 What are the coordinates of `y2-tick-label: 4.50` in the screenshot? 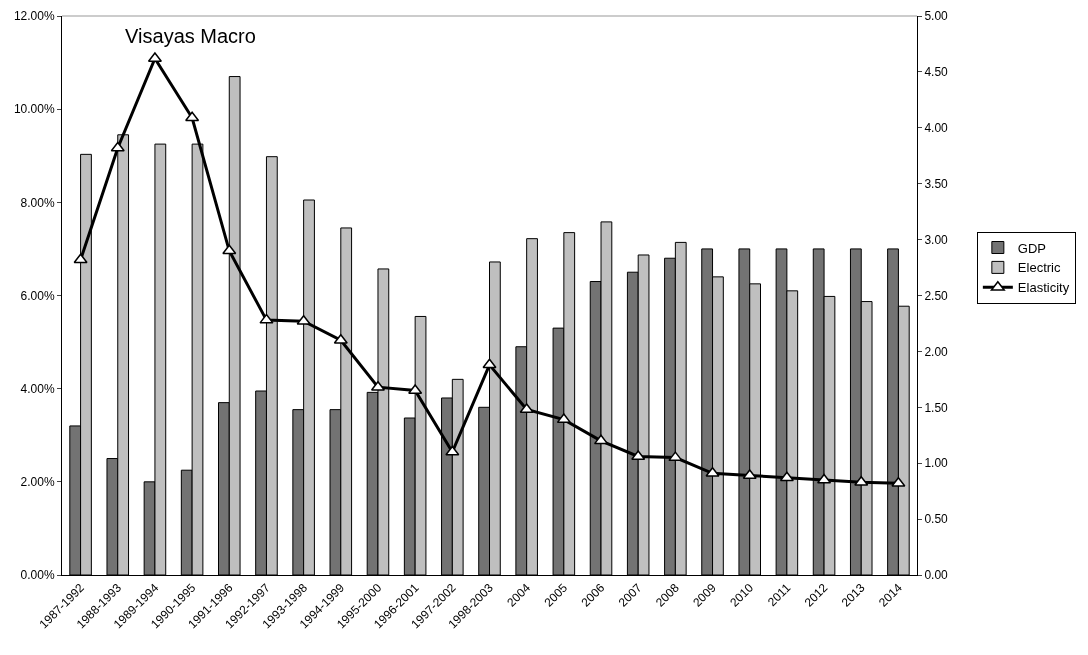 It's located at (936, 72).